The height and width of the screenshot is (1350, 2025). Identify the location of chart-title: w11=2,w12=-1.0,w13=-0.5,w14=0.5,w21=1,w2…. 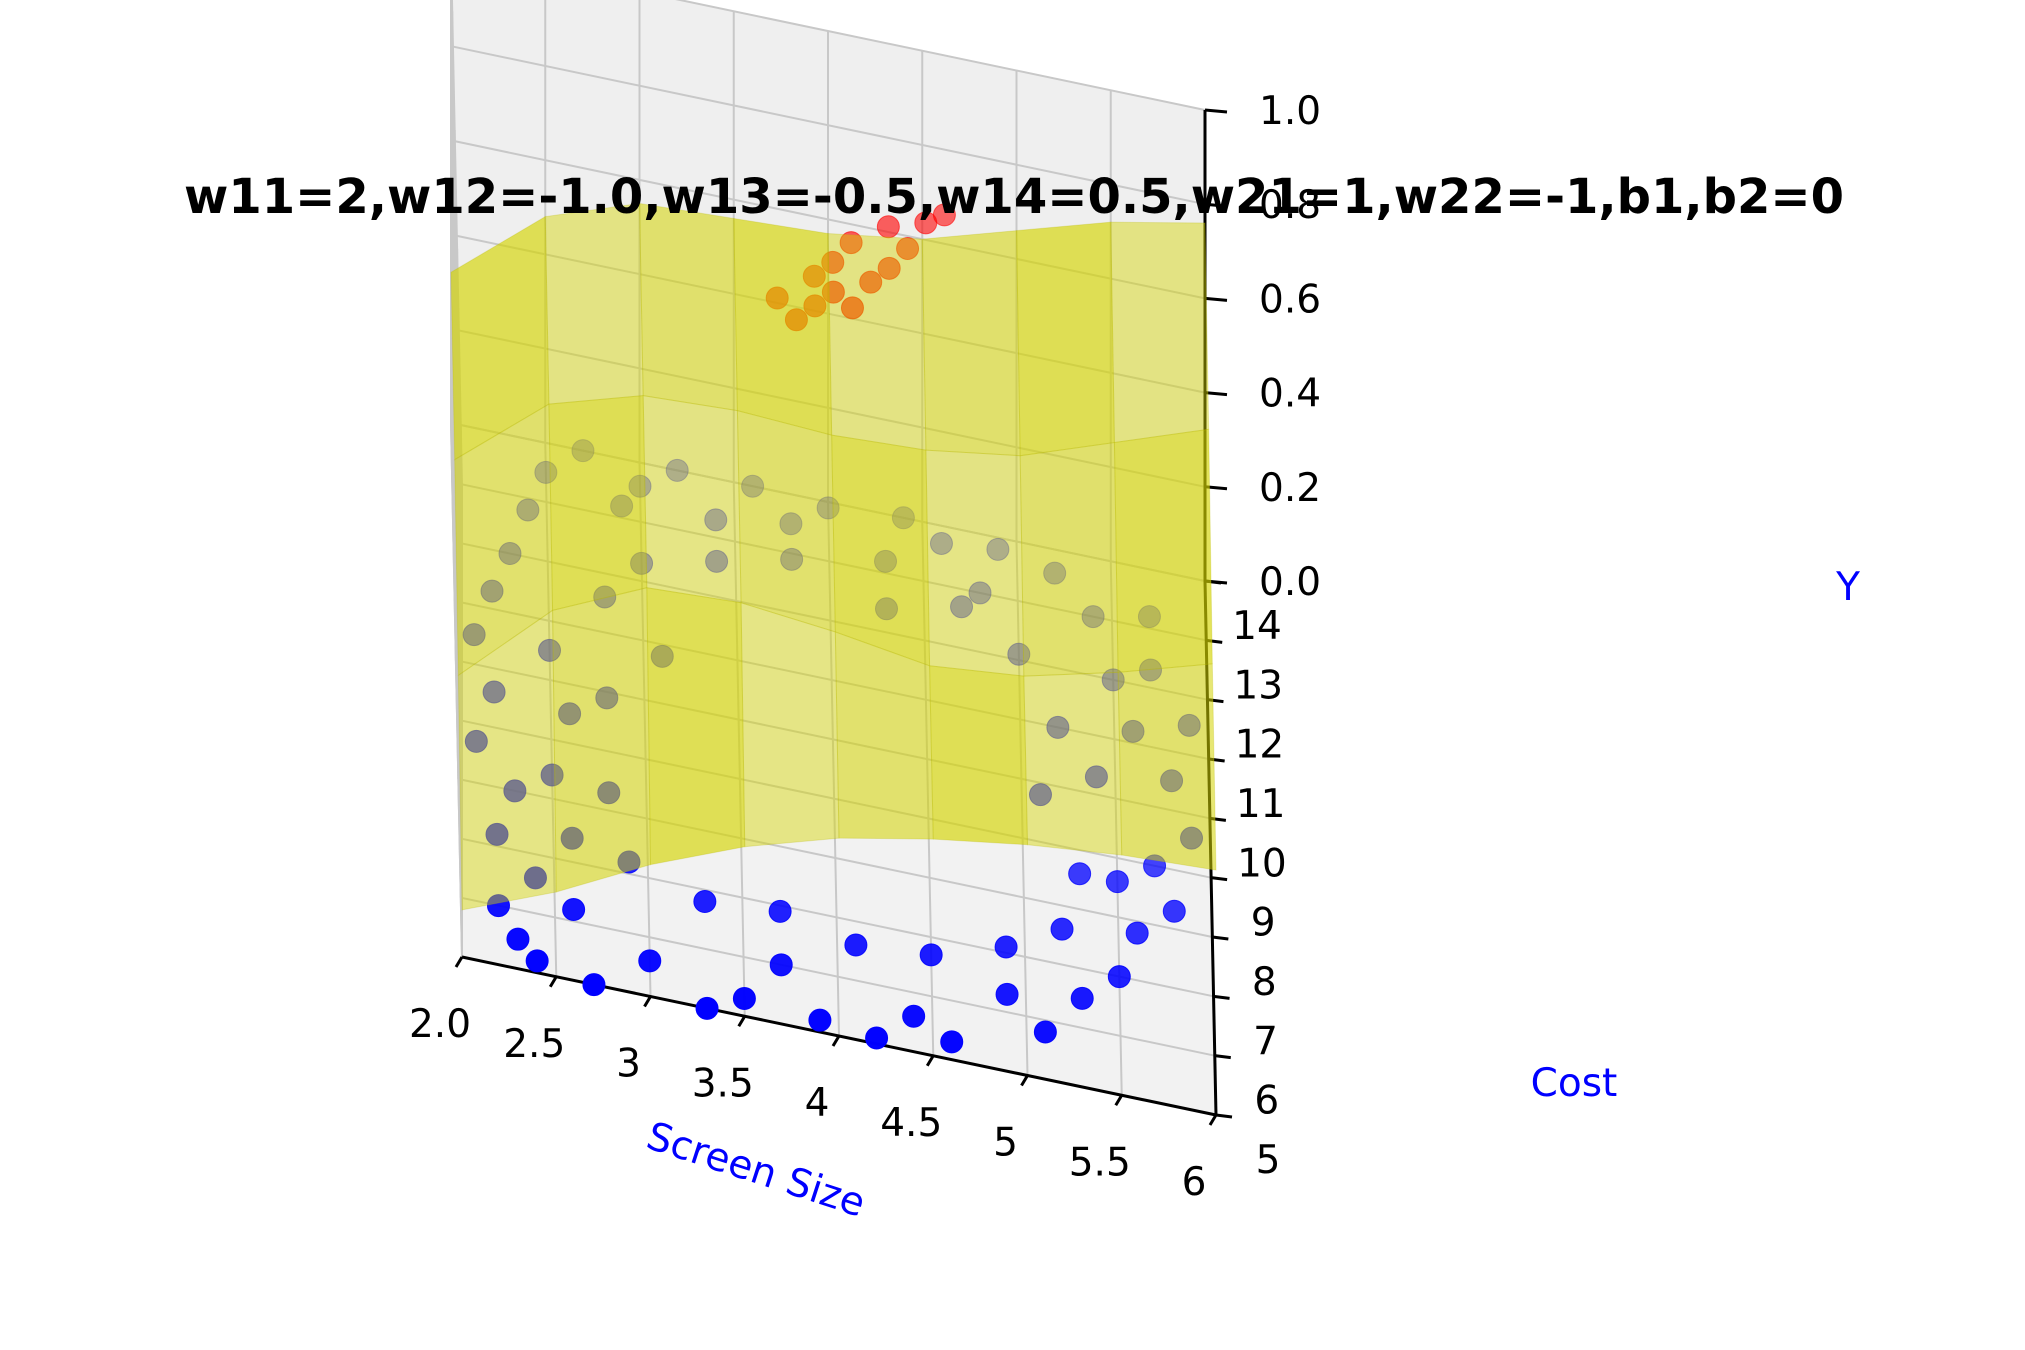
(1014, 197).